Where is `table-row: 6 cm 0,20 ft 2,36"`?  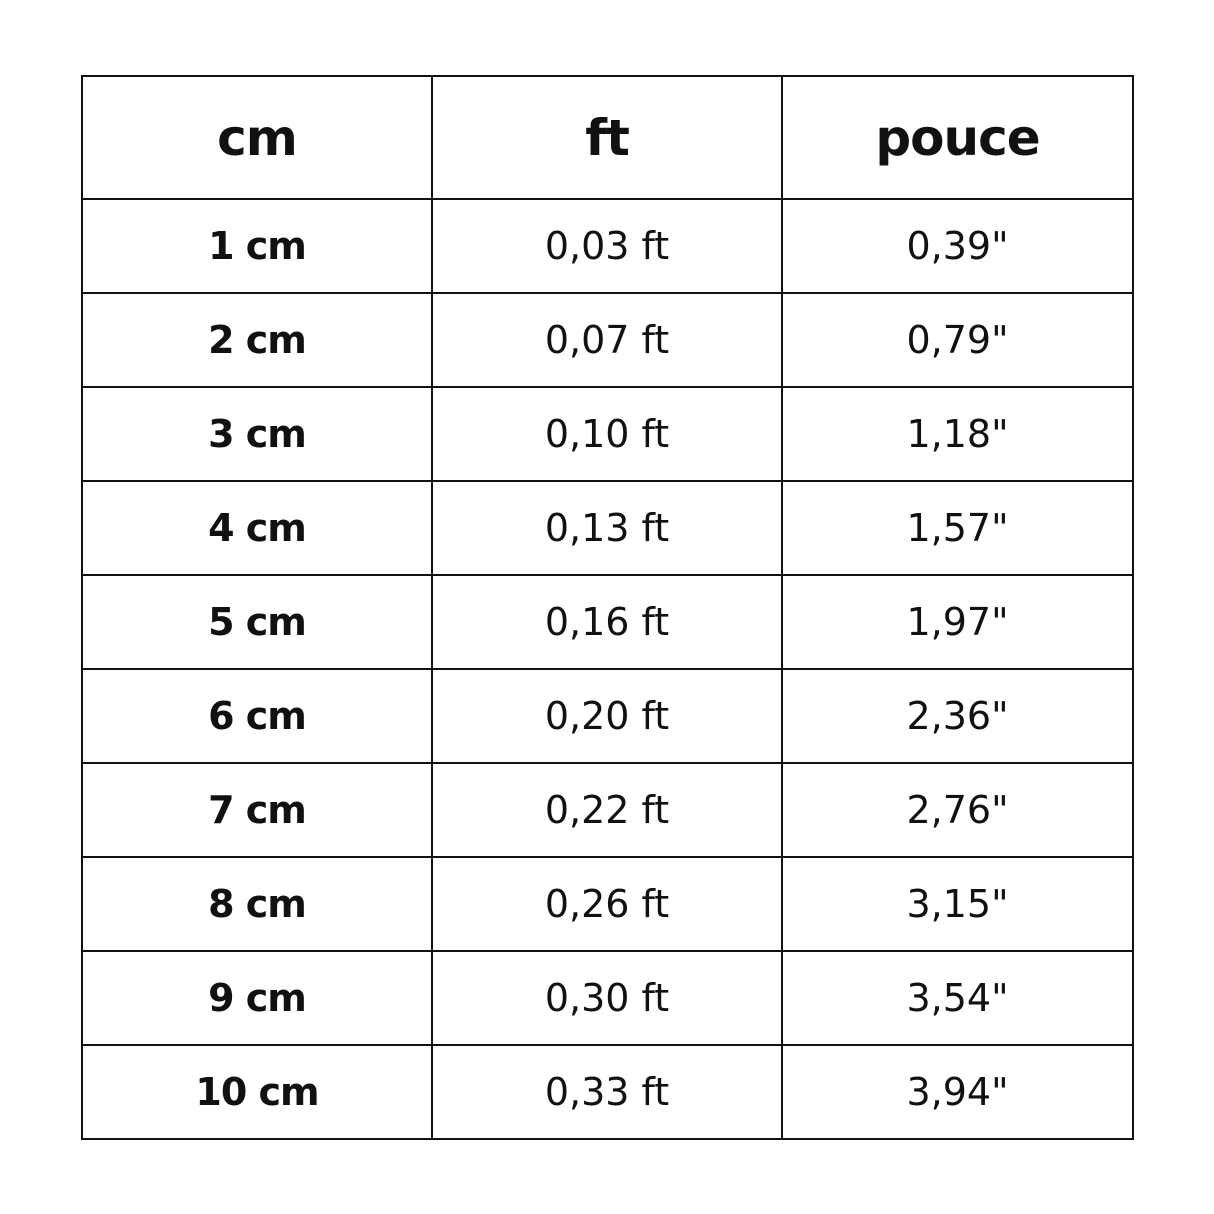 table-row: 6 cm 0,20 ft 2,36" is located at coordinates (607, 716).